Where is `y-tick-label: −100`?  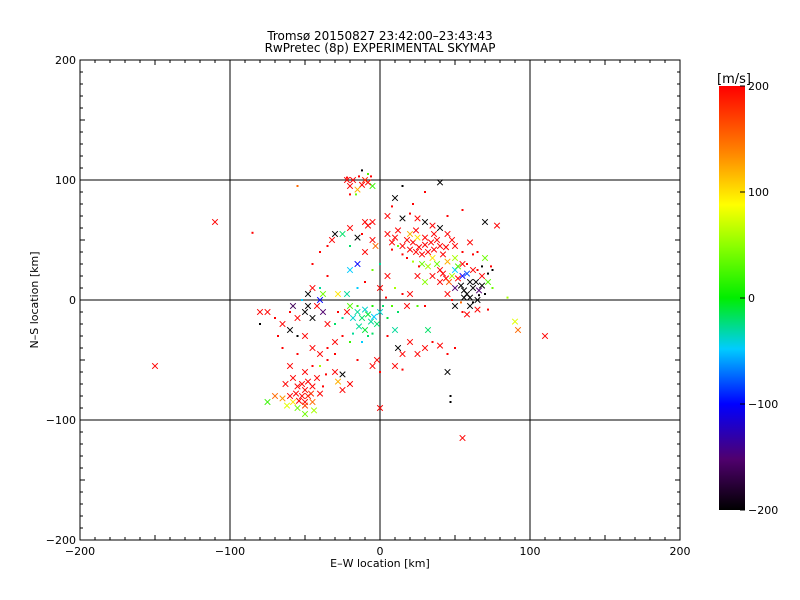 y-tick-label: −100 is located at coordinates (61, 420).